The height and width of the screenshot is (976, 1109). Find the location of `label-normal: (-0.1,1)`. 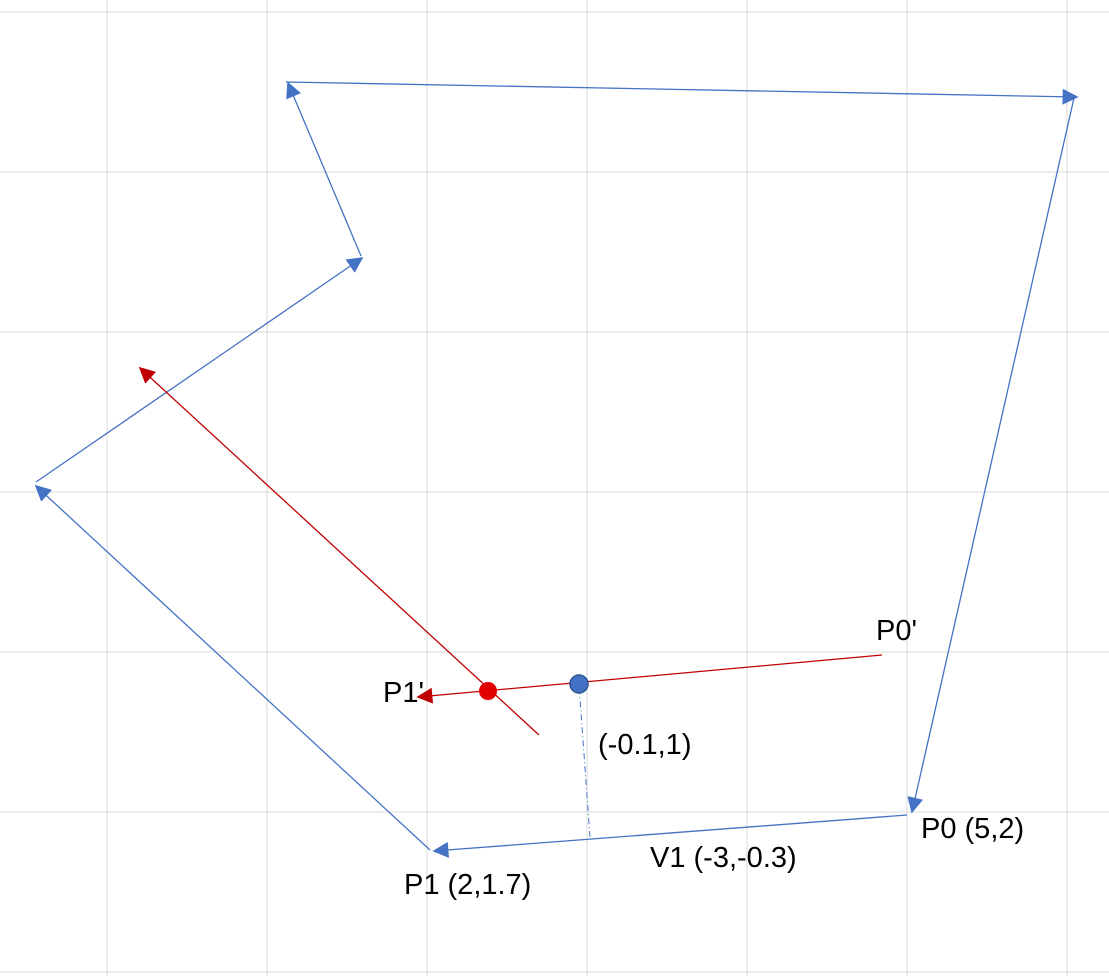

label-normal: (-0.1,1) is located at coordinates (644, 745).